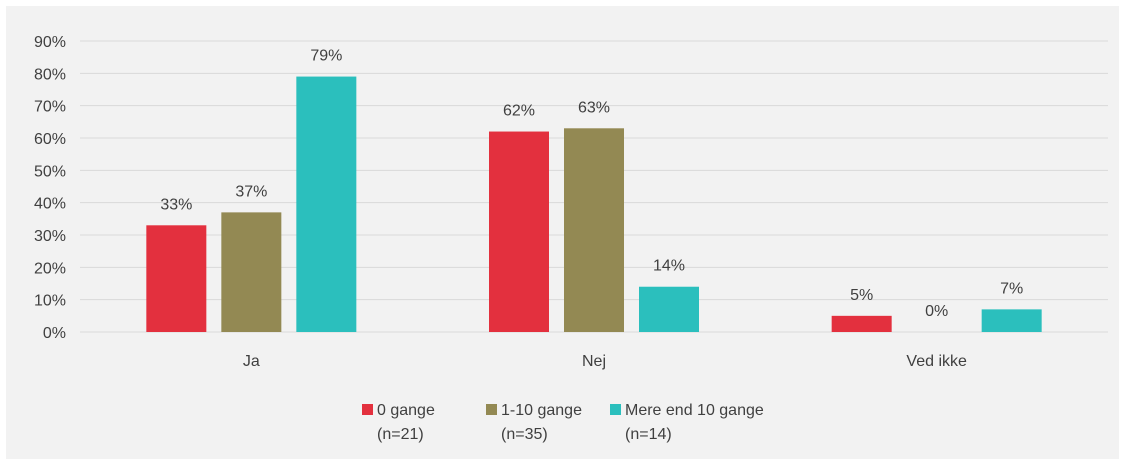  What do you see at coordinates (519, 111) in the screenshot?
I see `data-label: 62%` at bounding box center [519, 111].